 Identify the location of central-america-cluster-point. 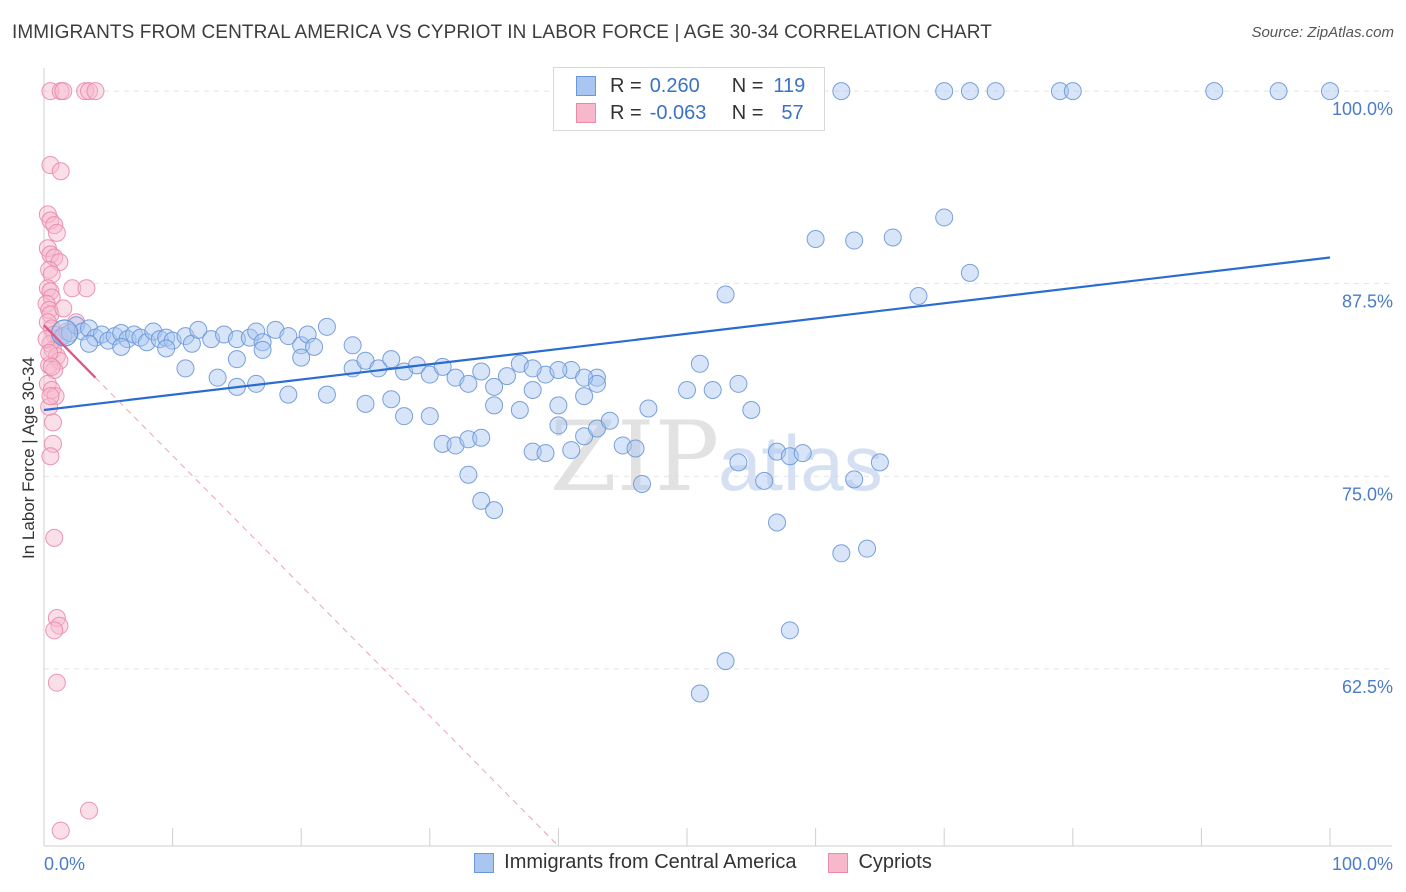
(64, 333).